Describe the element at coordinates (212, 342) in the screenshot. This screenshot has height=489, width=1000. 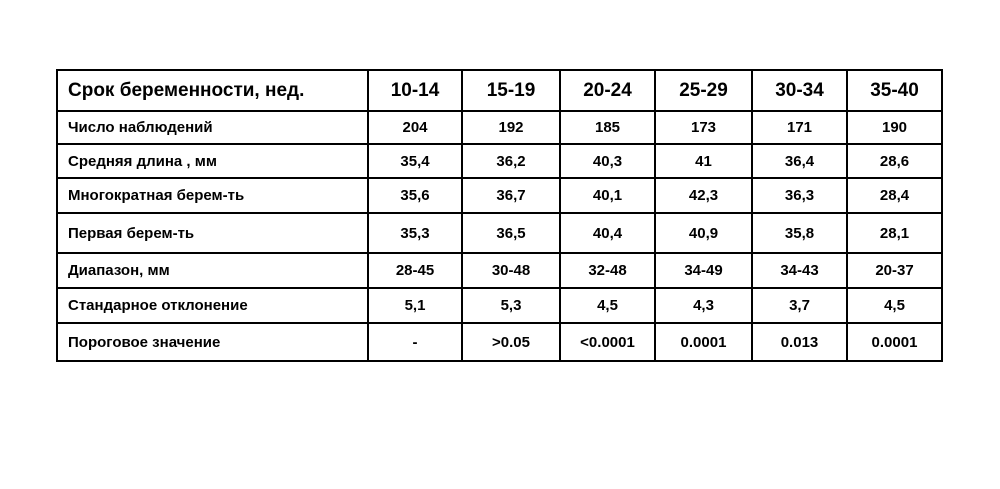
I see `row-label: Пороговое значение` at that location.